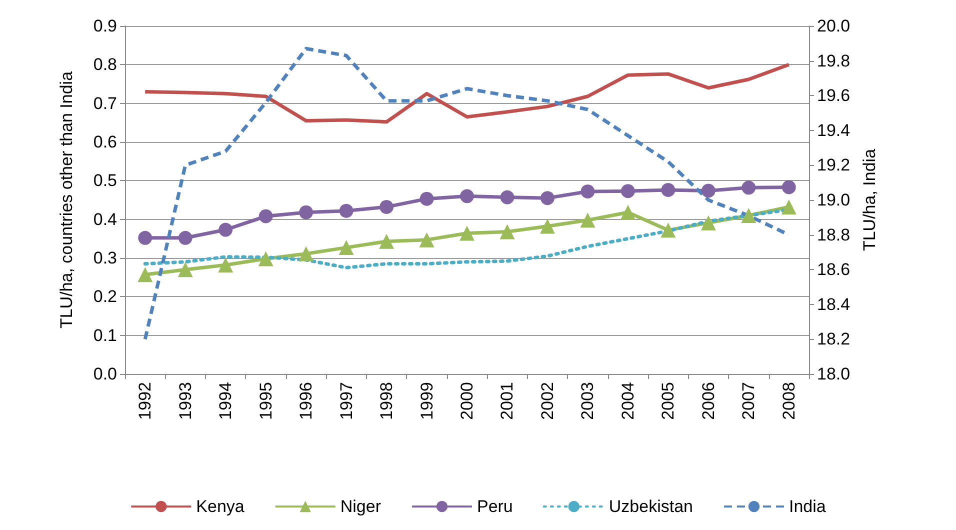 Image resolution: width=956 pixels, height=530 pixels. What do you see at coordinates (426, 401) in the screenshot?
I see `x-tick-label: 1999` at bounding box center [426, 401].